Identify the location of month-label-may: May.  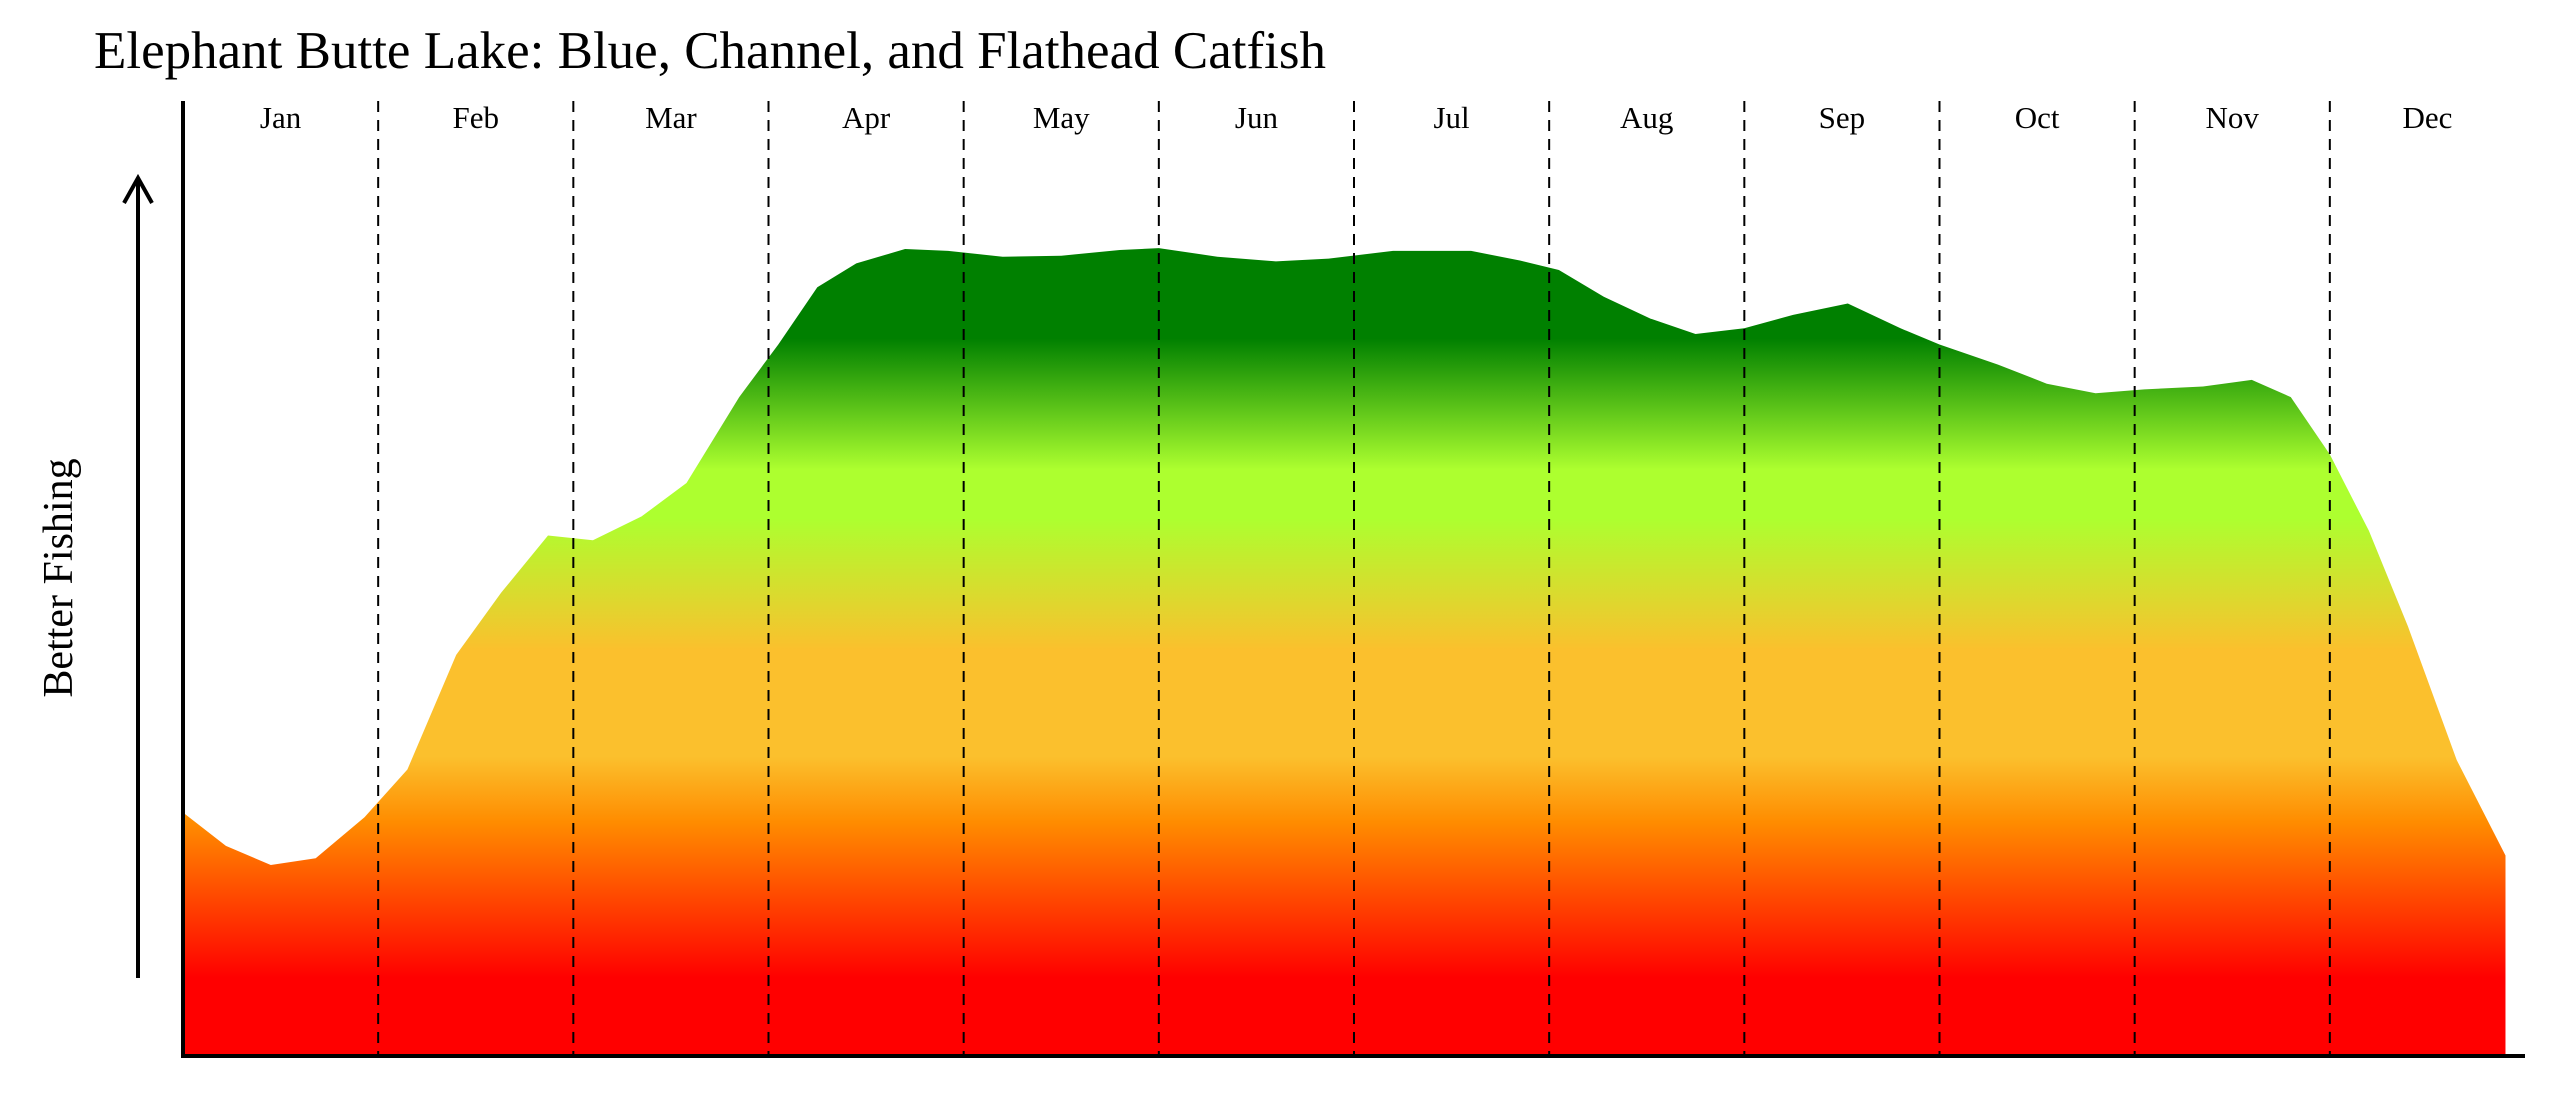
(1061, 117).